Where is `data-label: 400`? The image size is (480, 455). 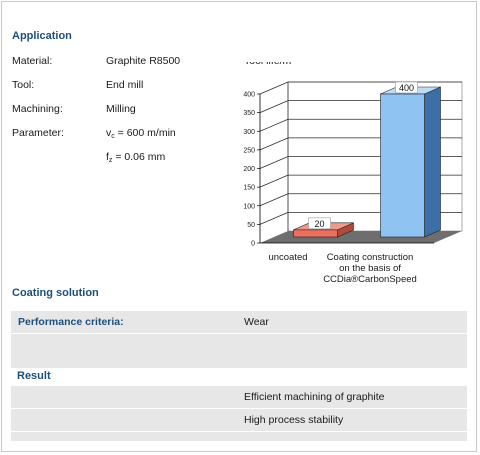
data-label: 400 is located at coordinates (406, 88).